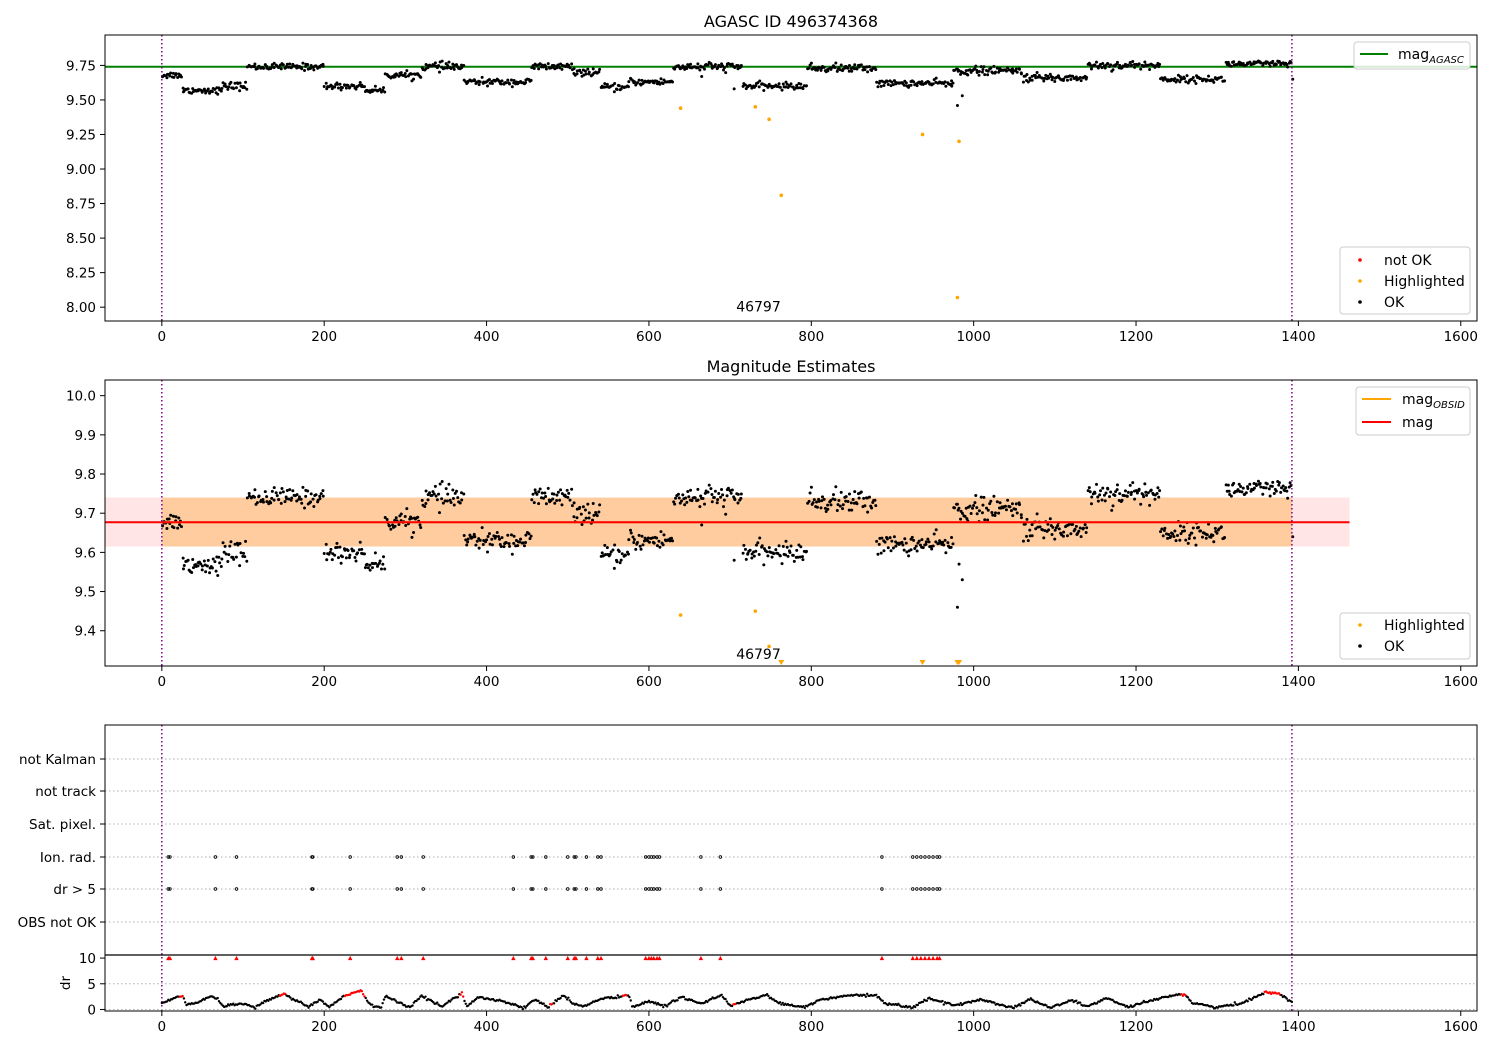  What do you see at coordinates (755, 107) in the screenshot?
I see `highlighted-point` at bounding box center [755, 107].